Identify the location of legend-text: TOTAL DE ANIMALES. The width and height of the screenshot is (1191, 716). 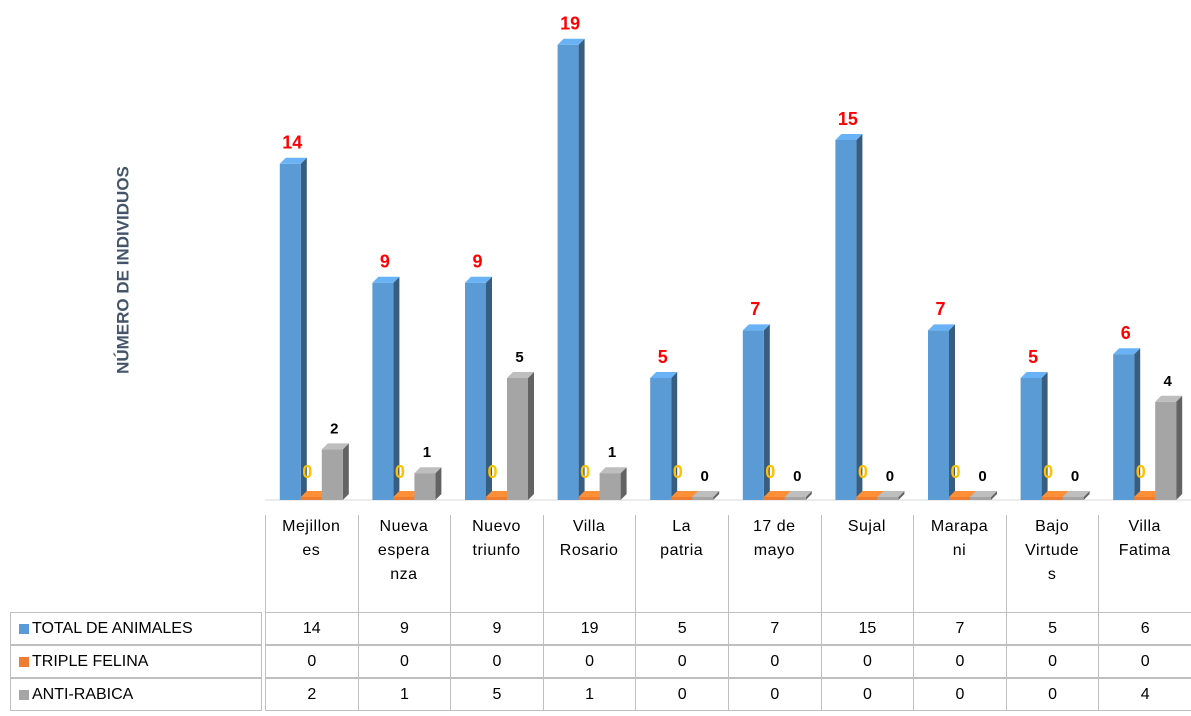
(112, 628).